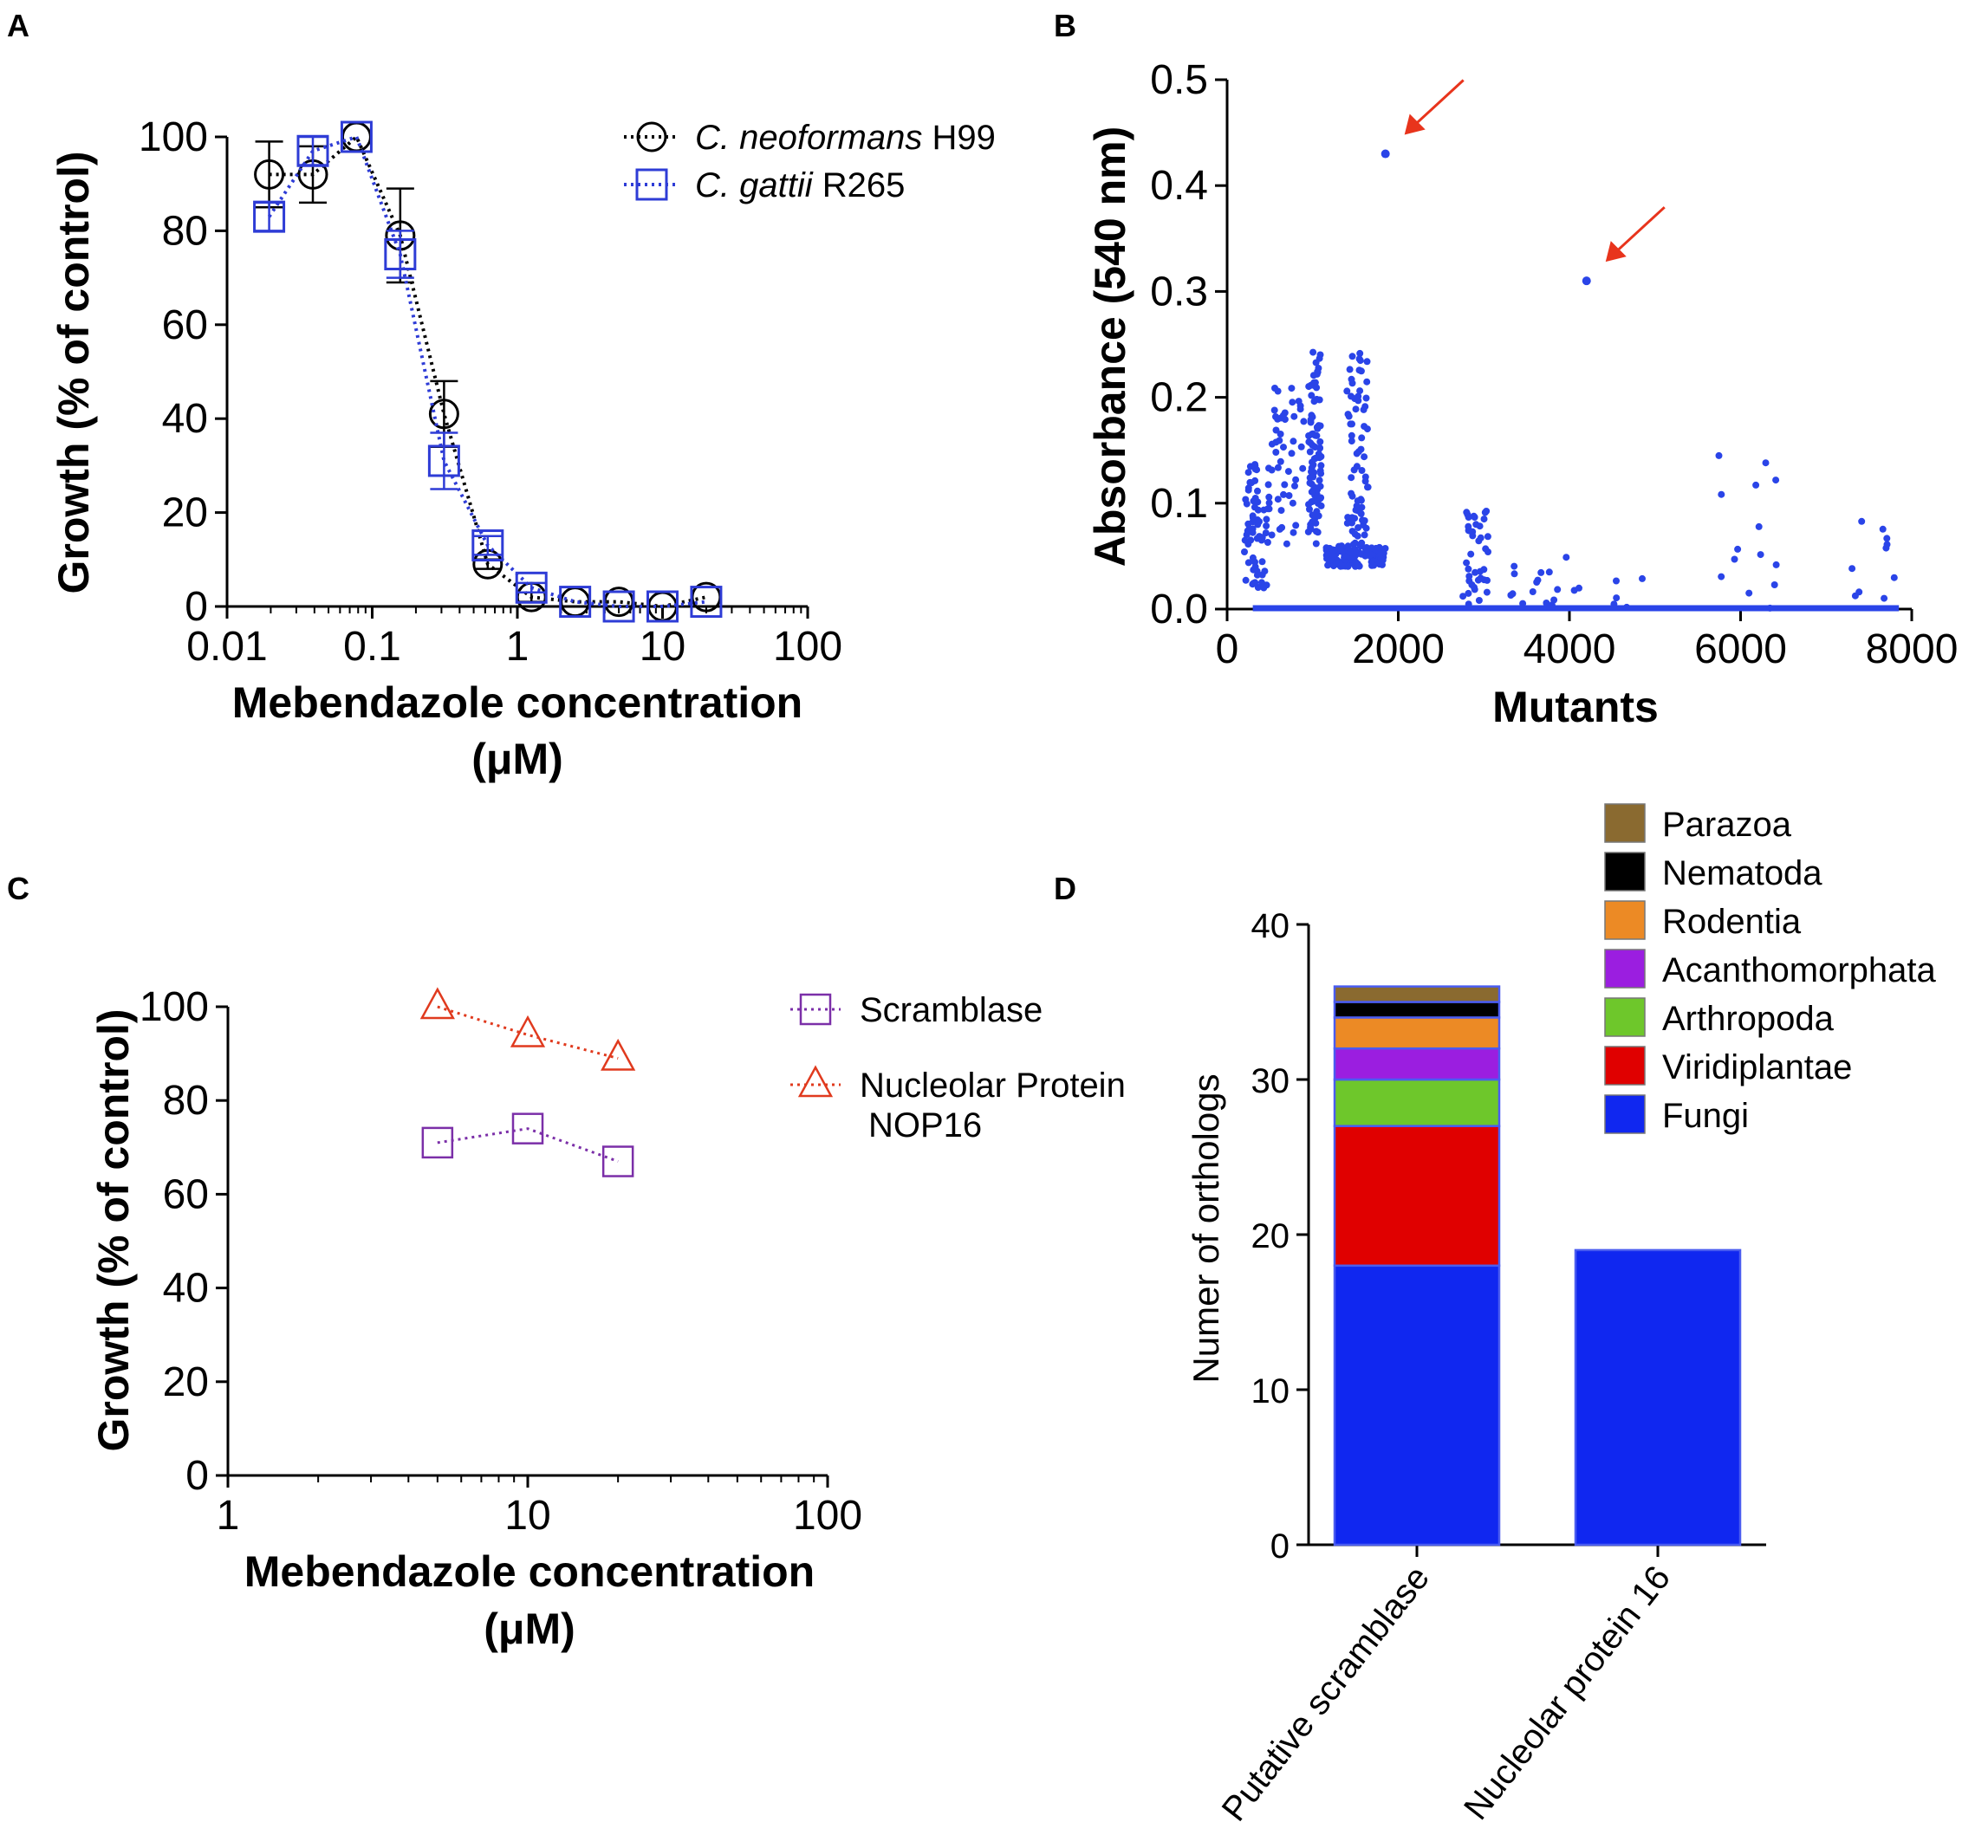 The height and width of the screenshot is (1848, 1988). What do you see at coordinates (226, 647) in the screenshot?
I see `a-x-tick-label: 0.01` at bounding box center [226, 647].